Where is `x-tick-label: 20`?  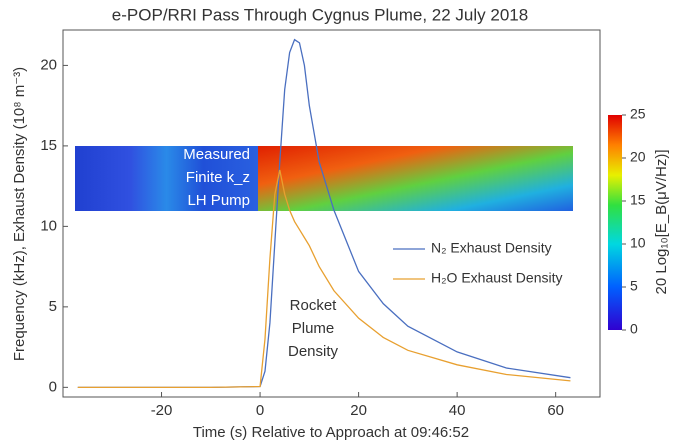
x-tick-label: 20 is located at coordinates (358, 410).